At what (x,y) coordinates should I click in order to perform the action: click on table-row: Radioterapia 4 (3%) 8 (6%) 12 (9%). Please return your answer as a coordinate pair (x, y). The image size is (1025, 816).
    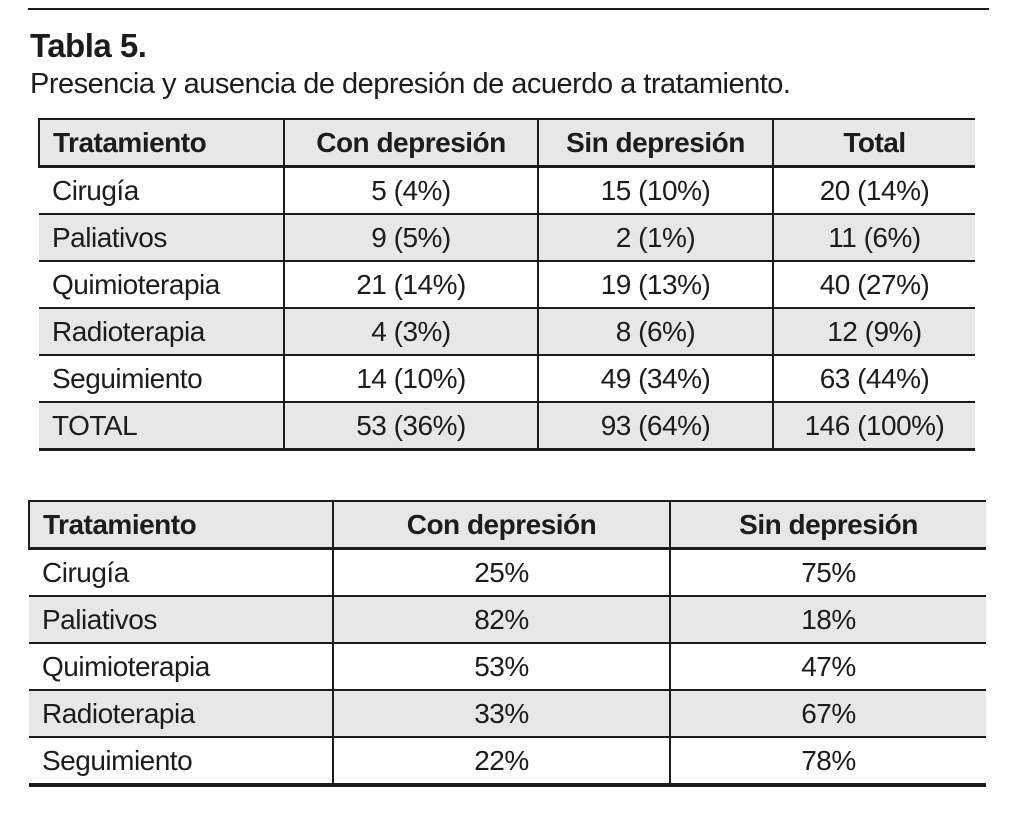
    Looking at the image, I should click on (507, 331).